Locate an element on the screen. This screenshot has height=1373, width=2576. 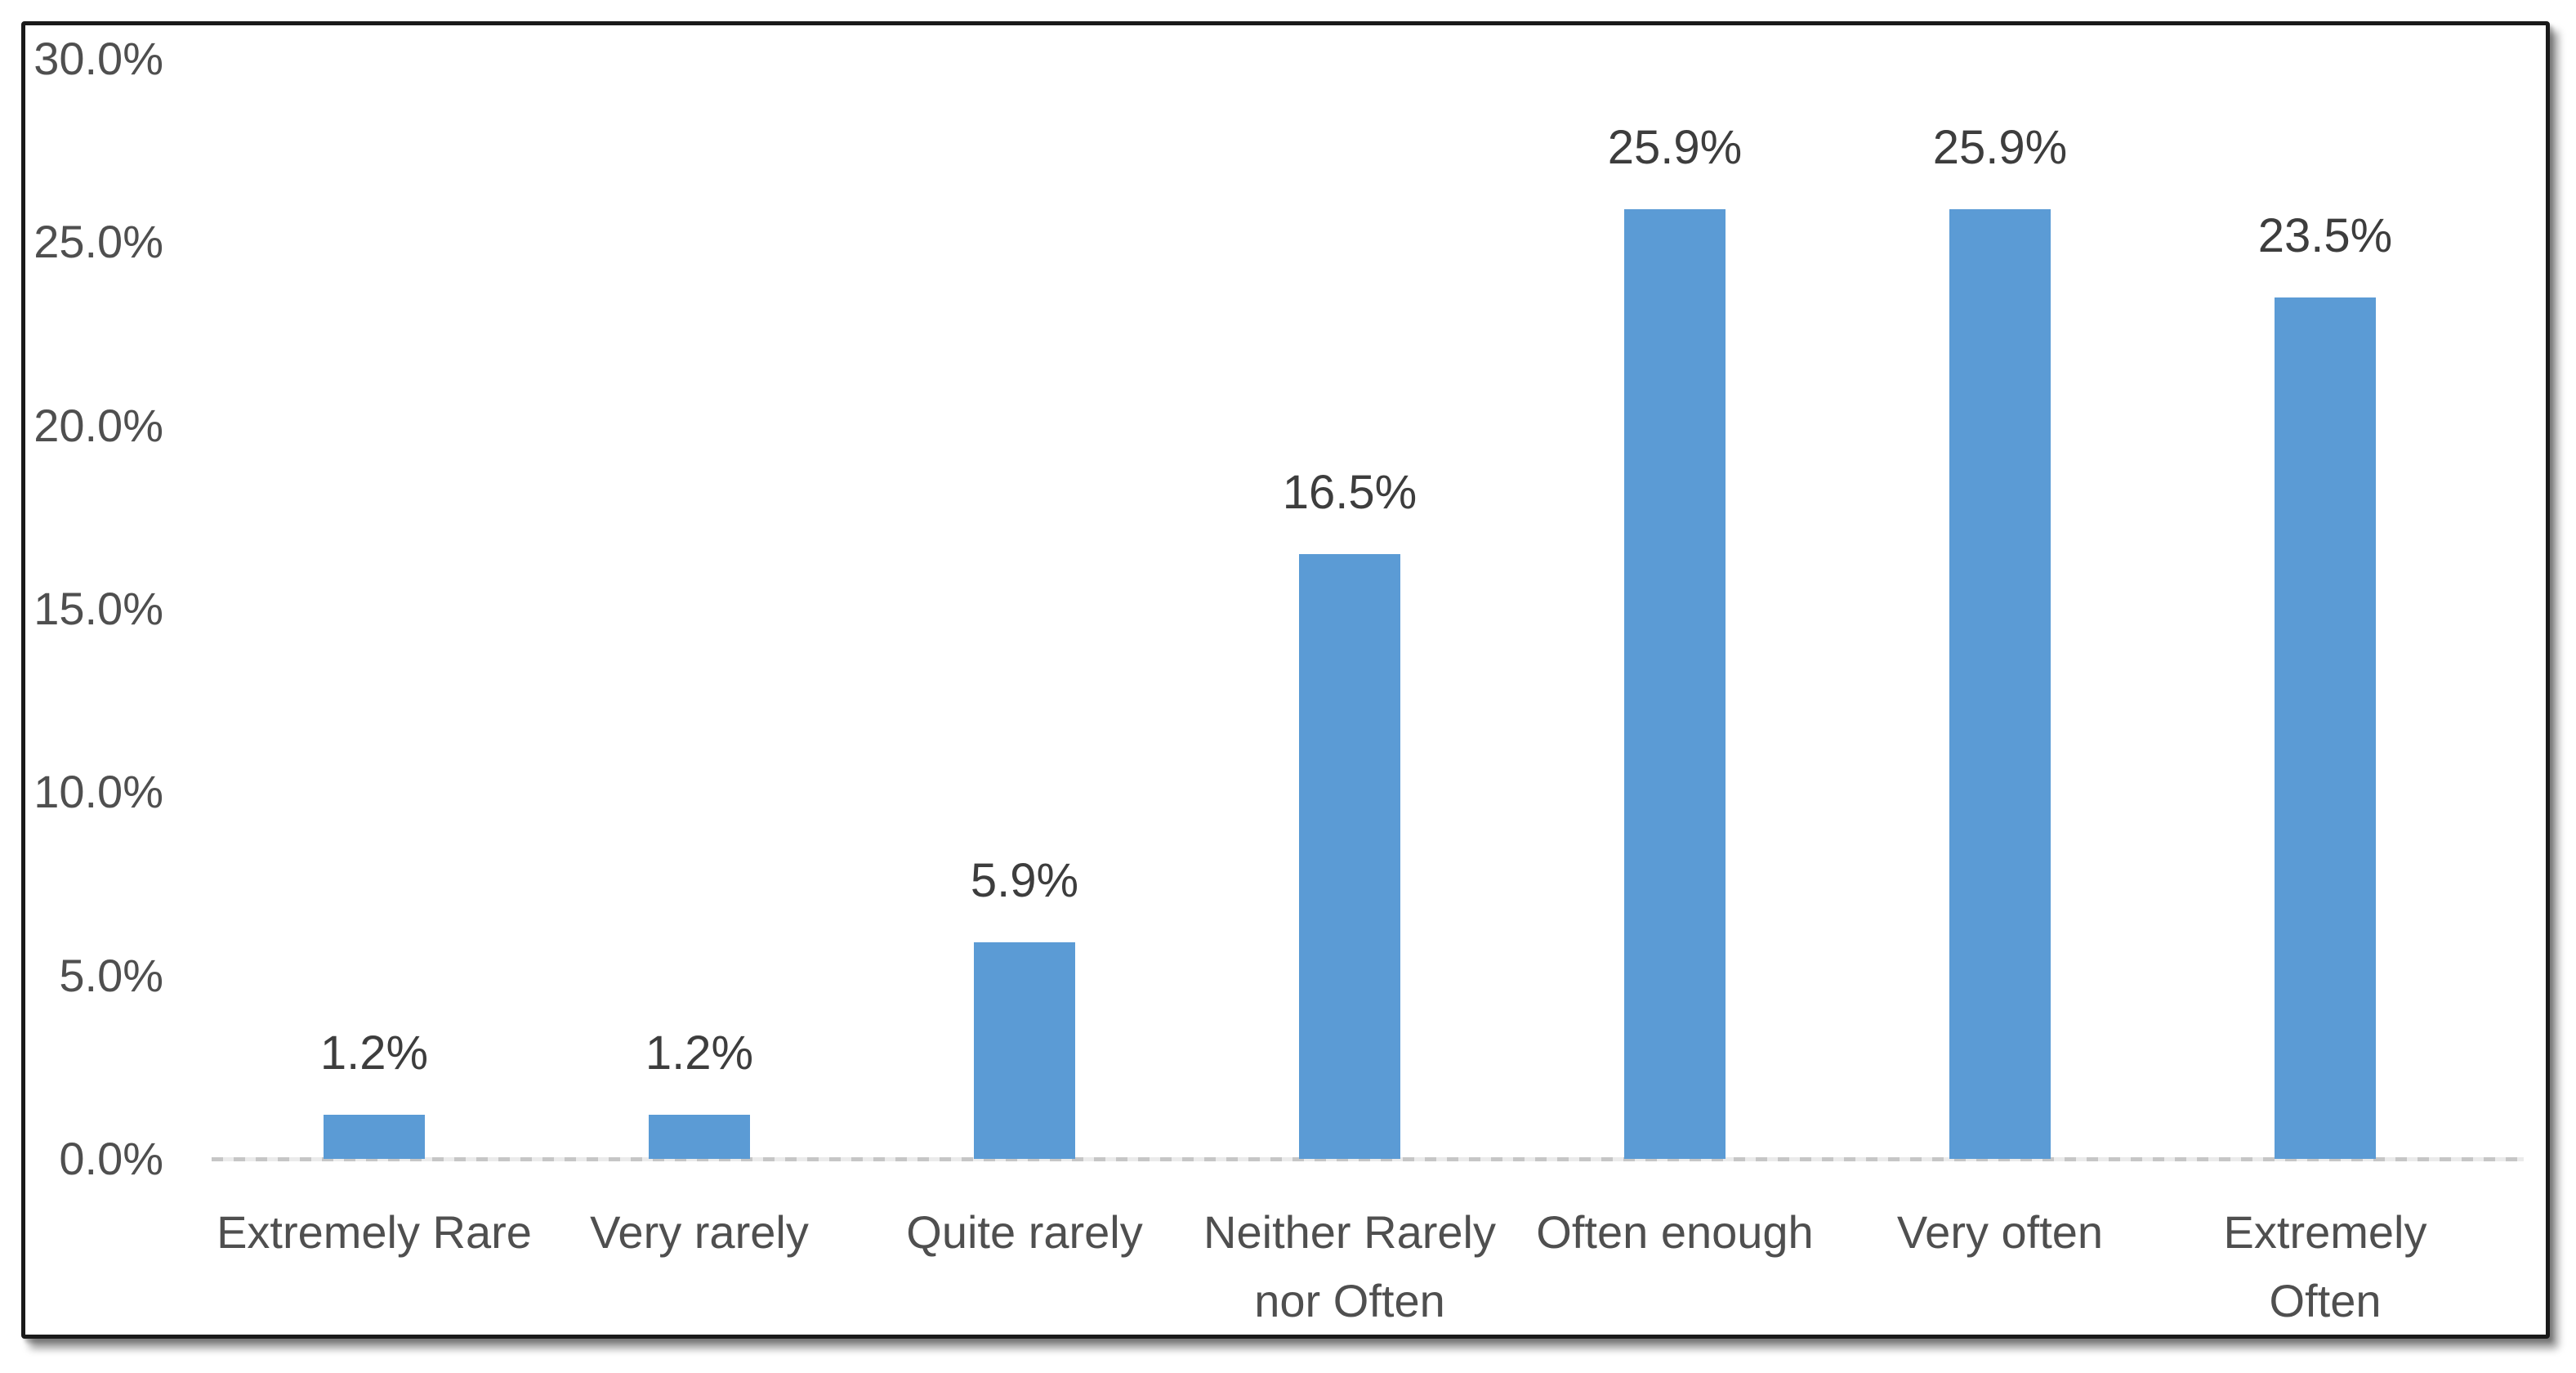
y-axis-tick-label: 5.0% is located at coordinates (111, 975).